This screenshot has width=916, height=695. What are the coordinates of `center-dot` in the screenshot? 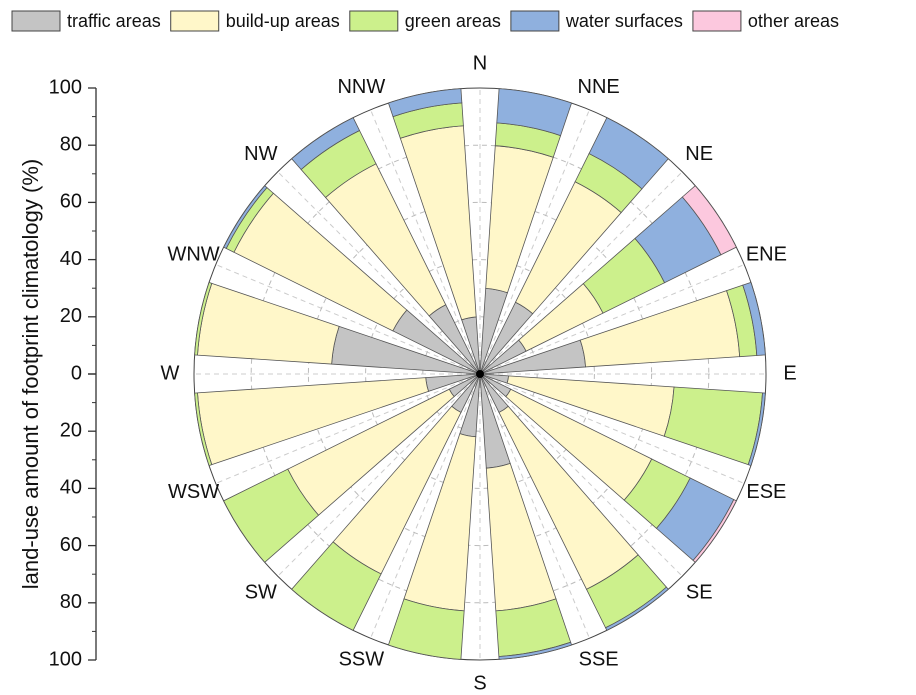 It's located at (480, 374).